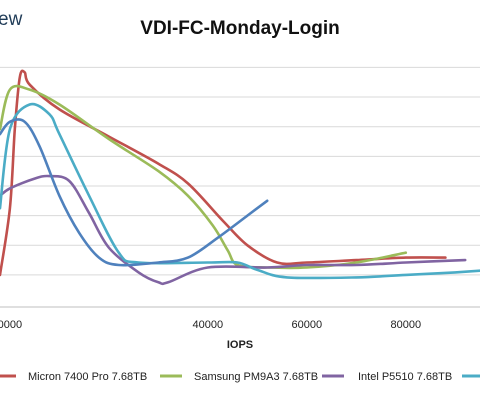 Image resolution: width=480 pixels, height=401 pixels. I want to click on x-tick-label-0: 0000, so click(11, 325).